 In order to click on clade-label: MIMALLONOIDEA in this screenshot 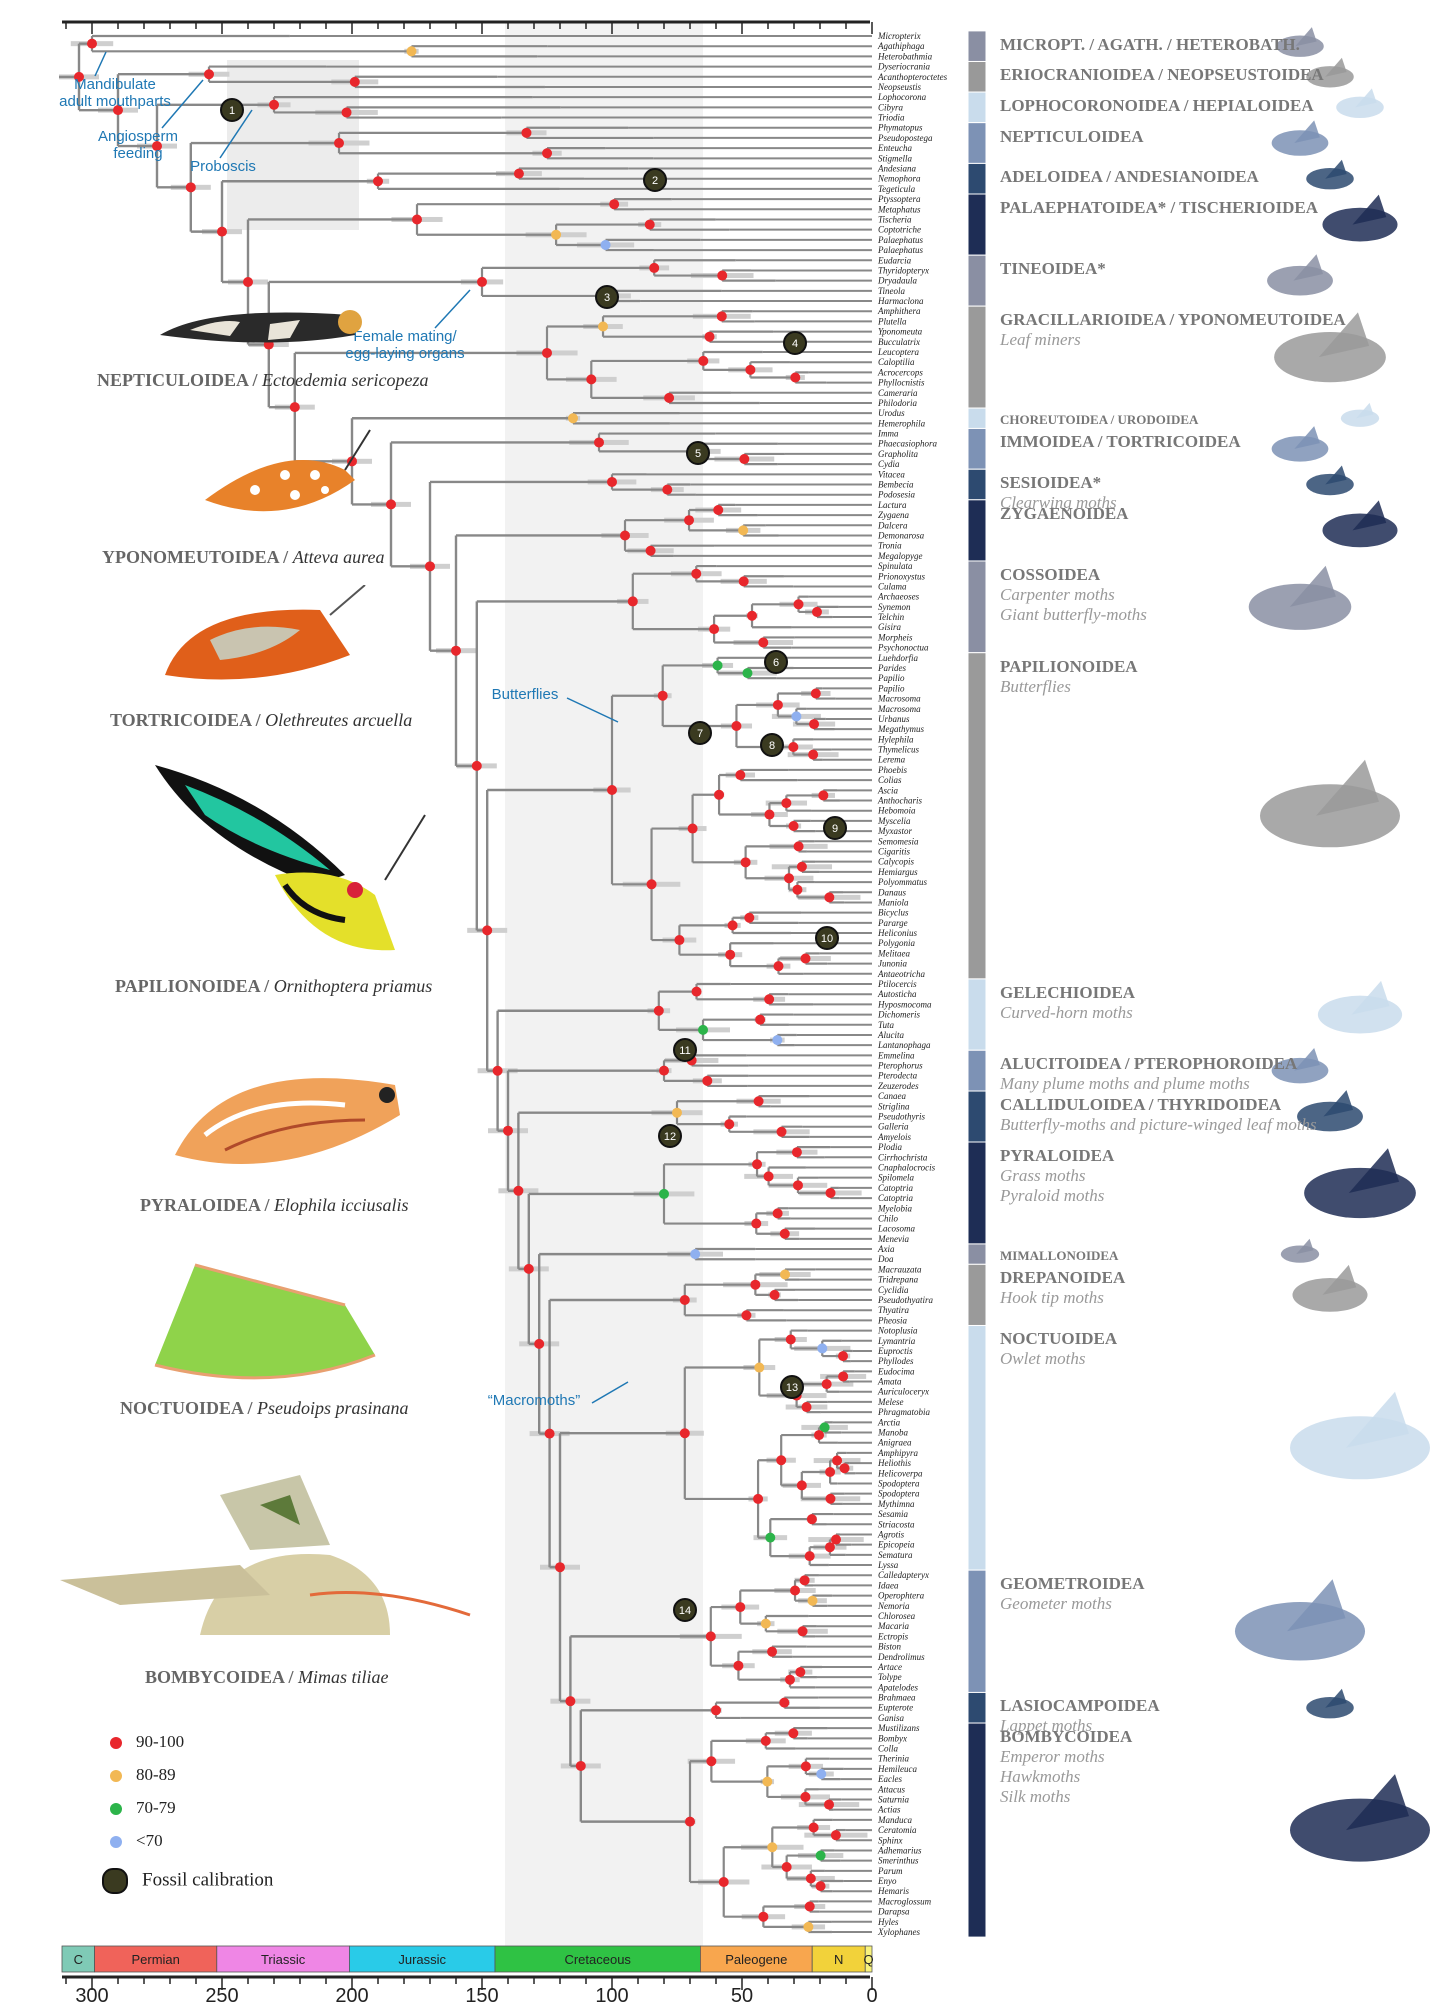, I will do `click(1059, 1256)`.